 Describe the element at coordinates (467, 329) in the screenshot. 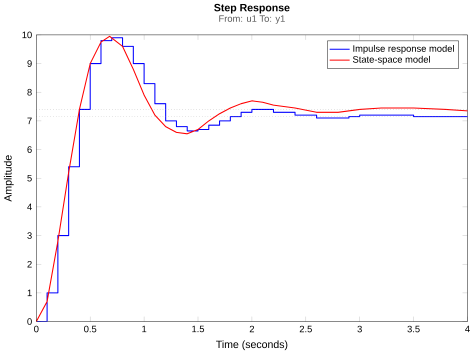

I see `x-tick-label: 4` at that location.